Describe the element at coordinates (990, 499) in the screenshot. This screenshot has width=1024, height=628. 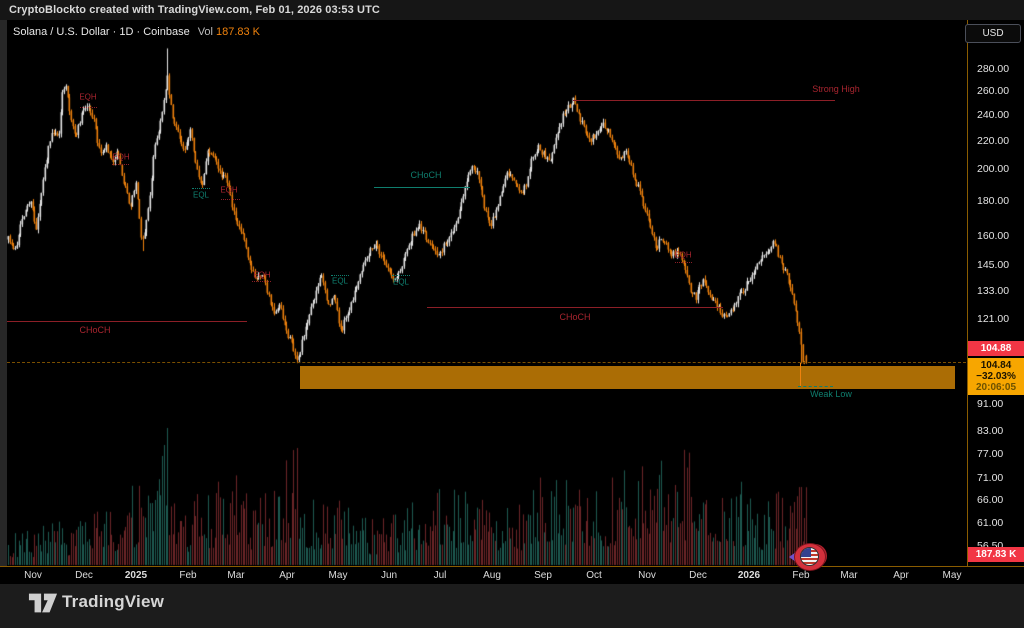
I see `price-tick: 66.00` at that location.